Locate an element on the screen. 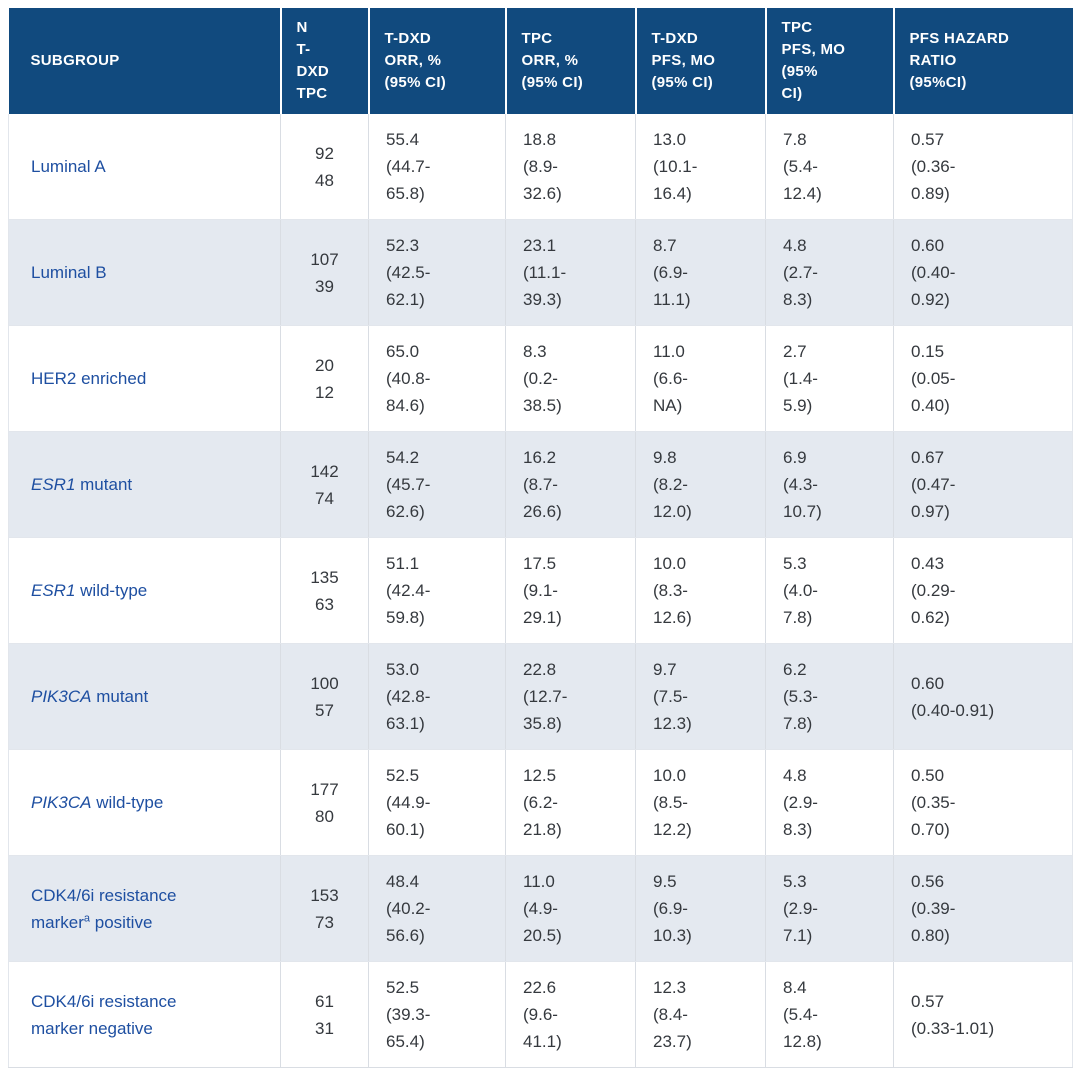 The height and width of the screenshot is (1068, 1080). tpc-orr-cell: 22.6 (9.6- 41.1) is located at coordinates (570, 1014).